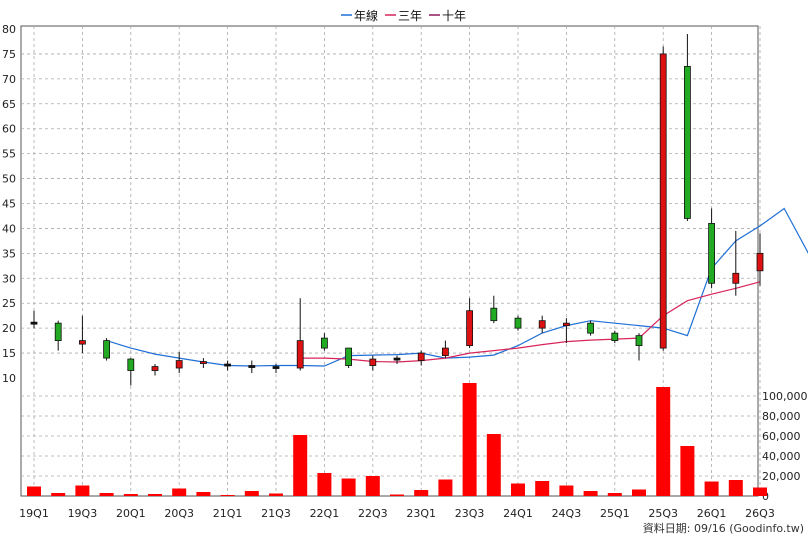  What do you see at coordinates (781, 456) in the screenshot?
I see `volume-tick-label: 40,000` at bounding box center [781, 456].